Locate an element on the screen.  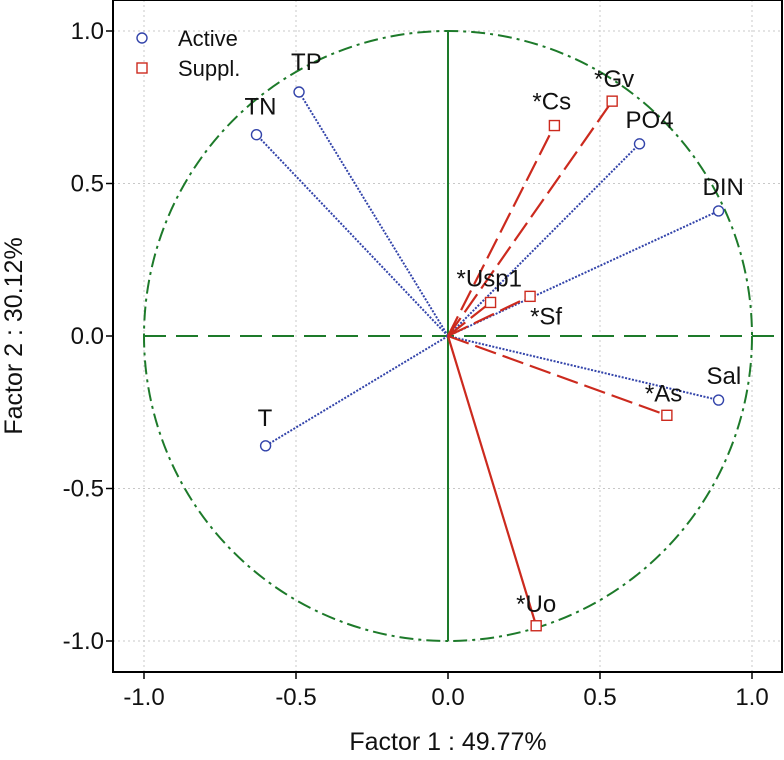
label-tn: TN is located at coordinates (260, 107).